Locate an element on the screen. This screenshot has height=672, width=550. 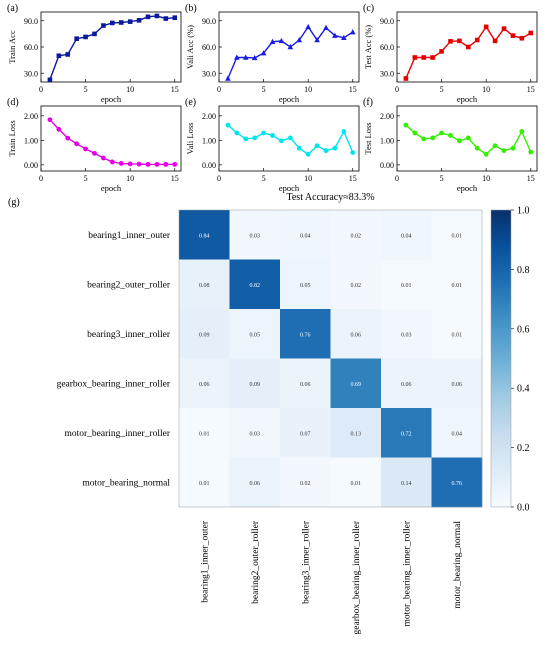
line-panel-6: (f) 0 5 10 15 0.00 1.00 2.00 epoch Test Loss is located at coordinates (450, 145).